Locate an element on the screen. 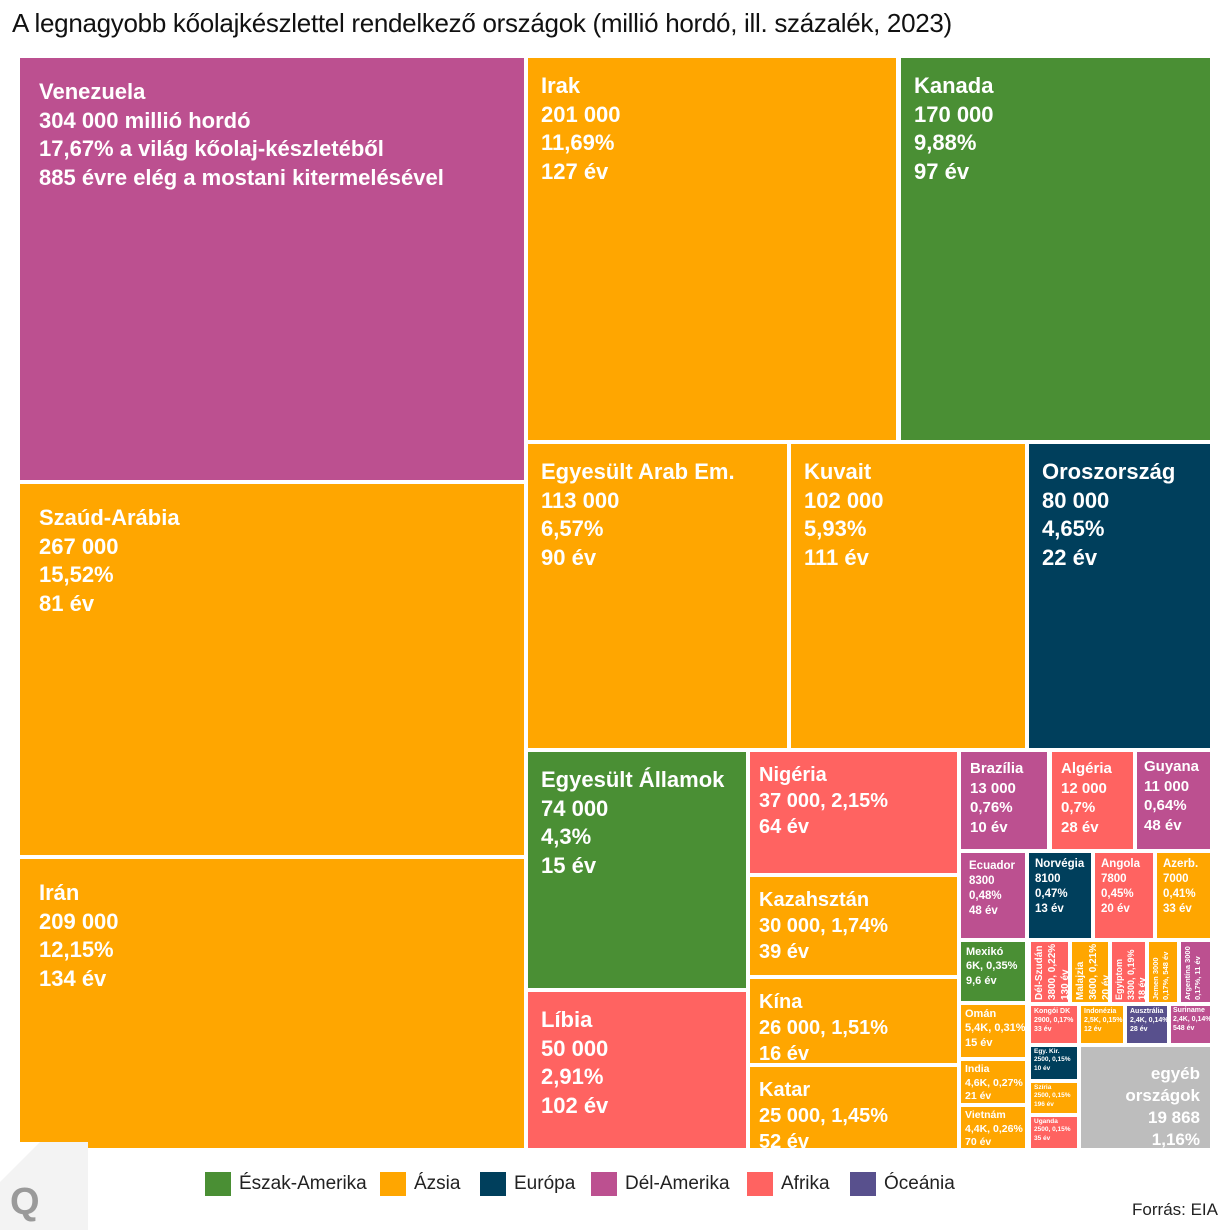 This screenshot has height=1230, width=1230. cell-label-line: 74 000 is located at coordinates (575, 808).